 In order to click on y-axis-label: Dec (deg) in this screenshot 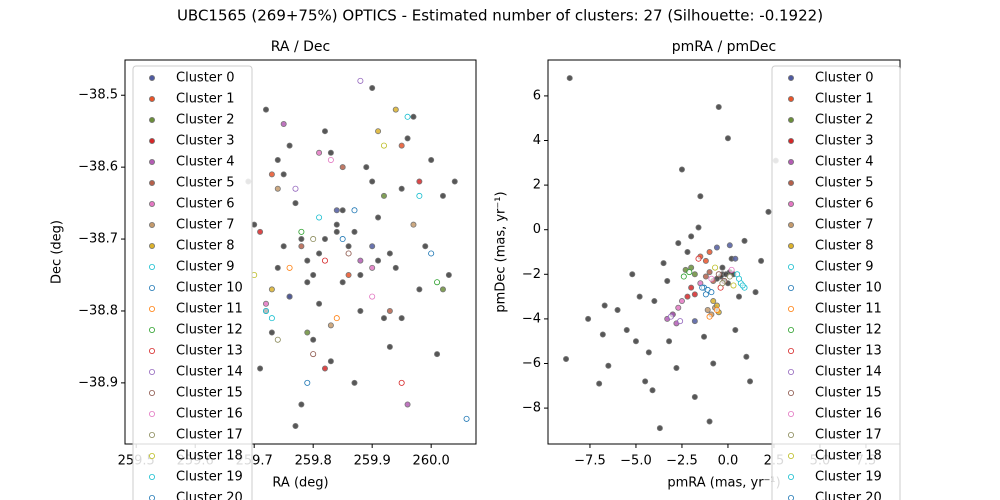, I will do `click(57, 252)`.